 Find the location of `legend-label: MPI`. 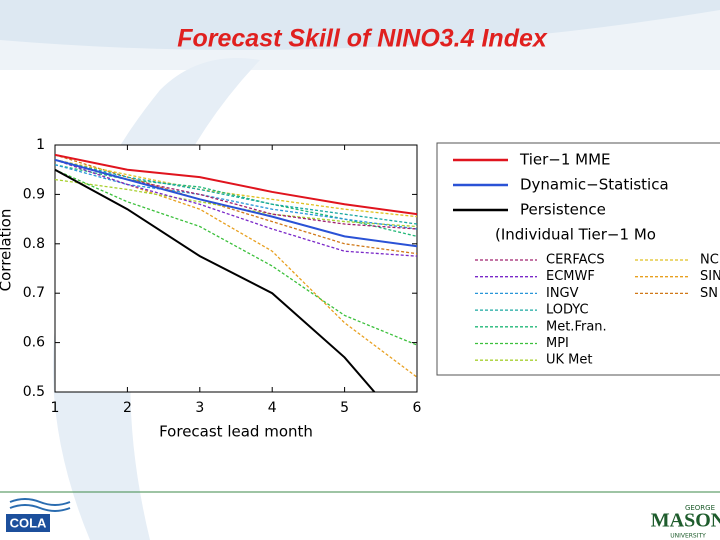

legend-label: MPI is located at coordinates (557, 343).